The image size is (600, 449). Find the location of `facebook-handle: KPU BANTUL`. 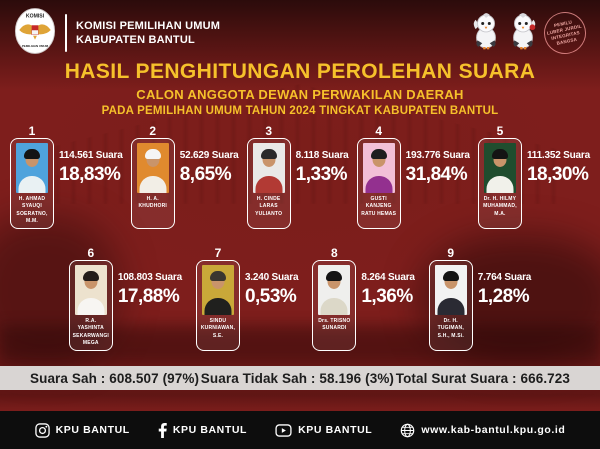

facebook-handle: KPU BANTUL is located at coordinates (210, 430).